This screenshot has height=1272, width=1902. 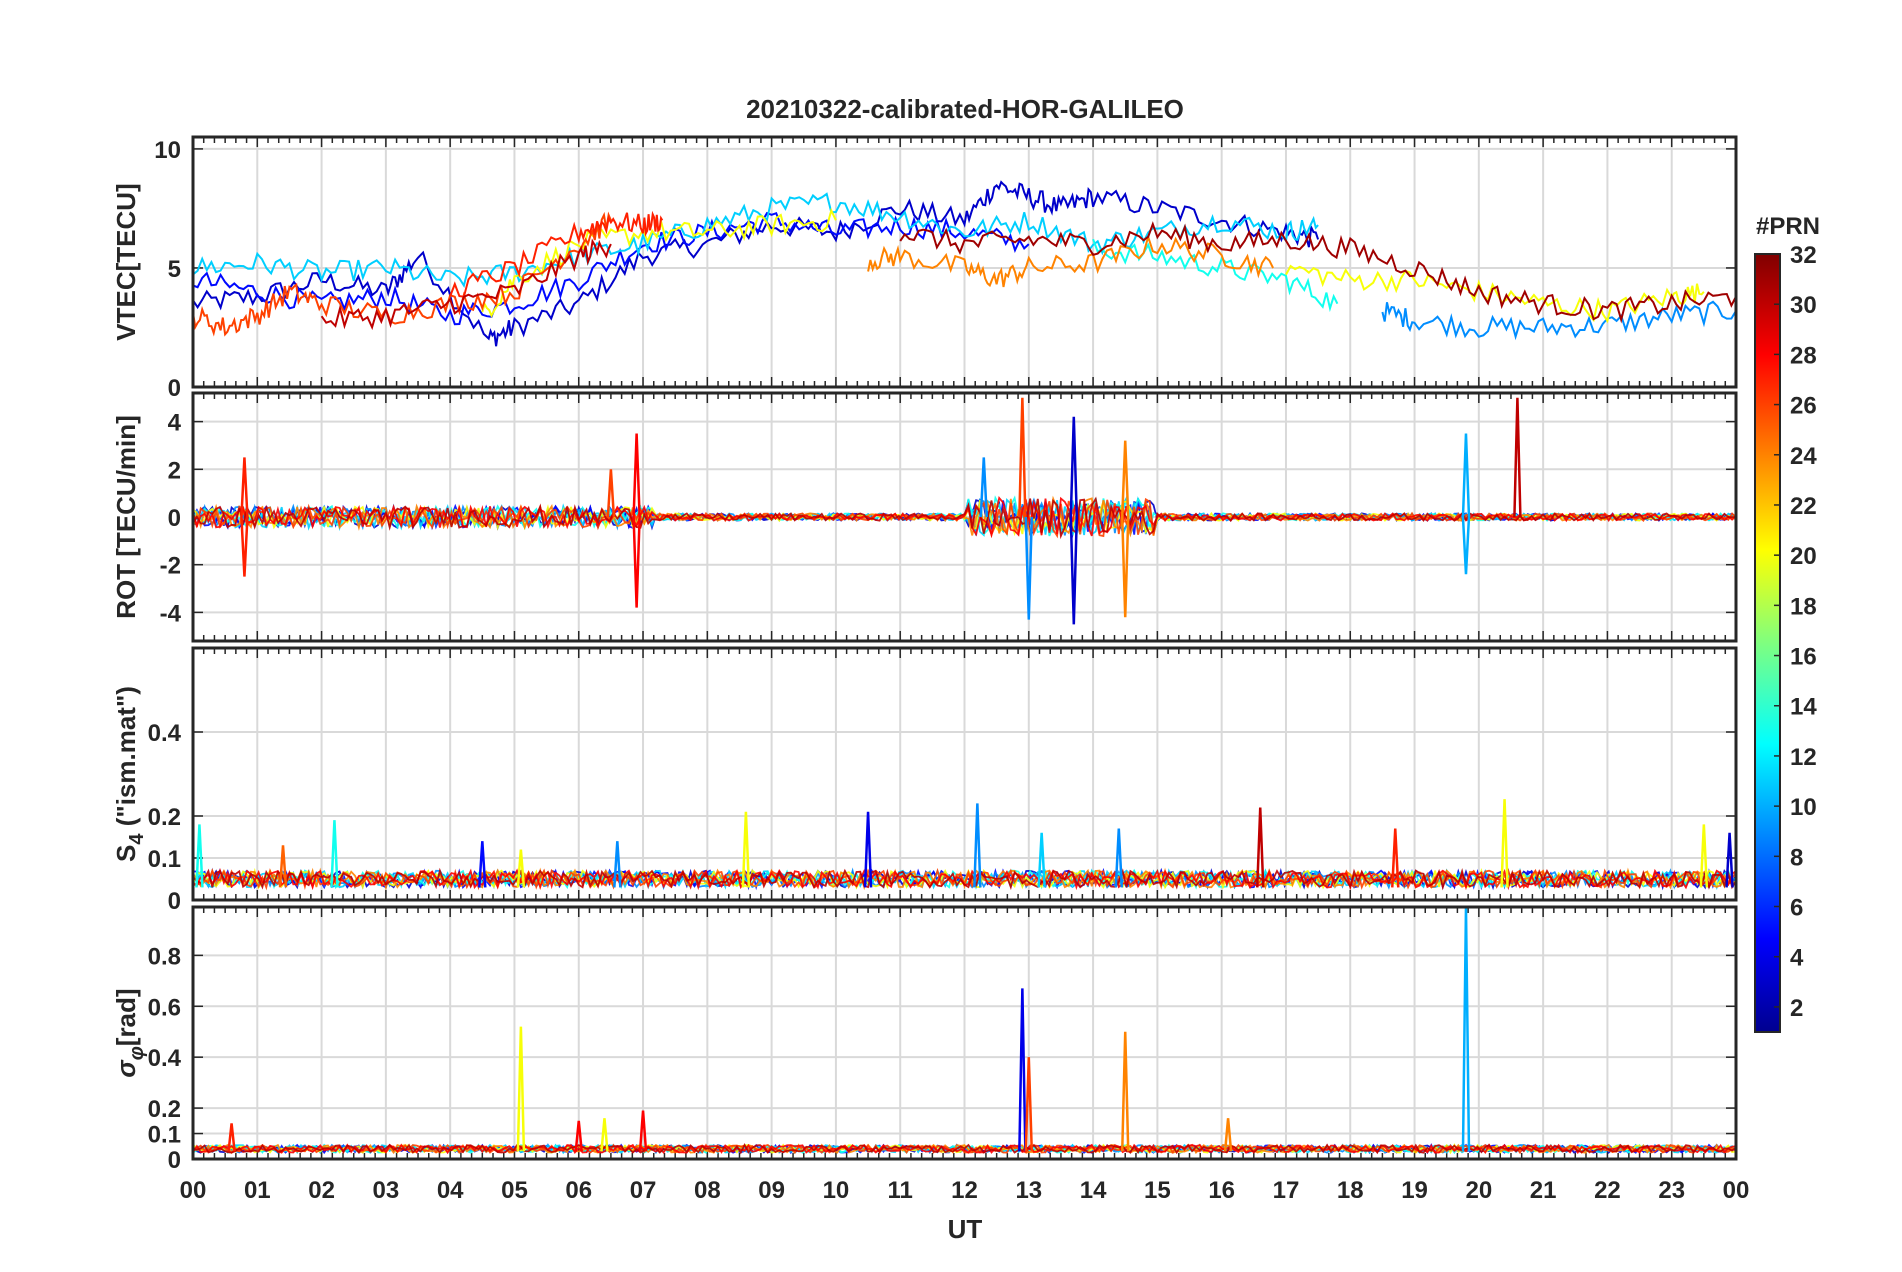 I want to click on y-label-rest: [rad], so click(x=126, y=1017).